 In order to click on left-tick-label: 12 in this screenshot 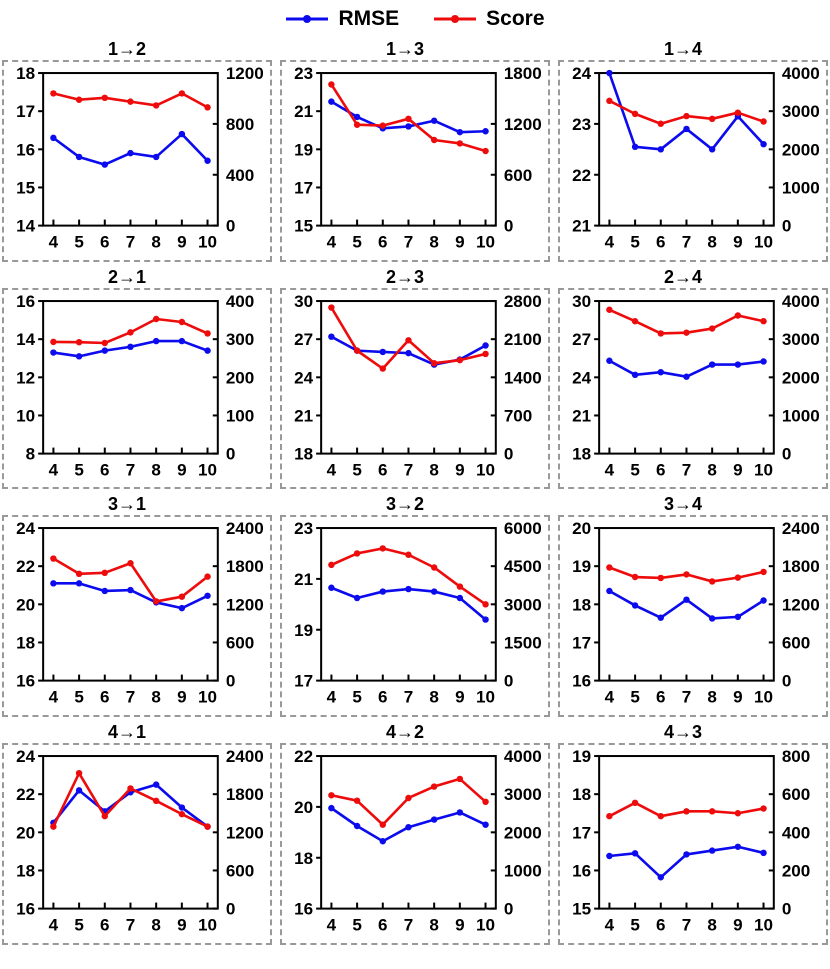, I will do `click(25, 377)`.